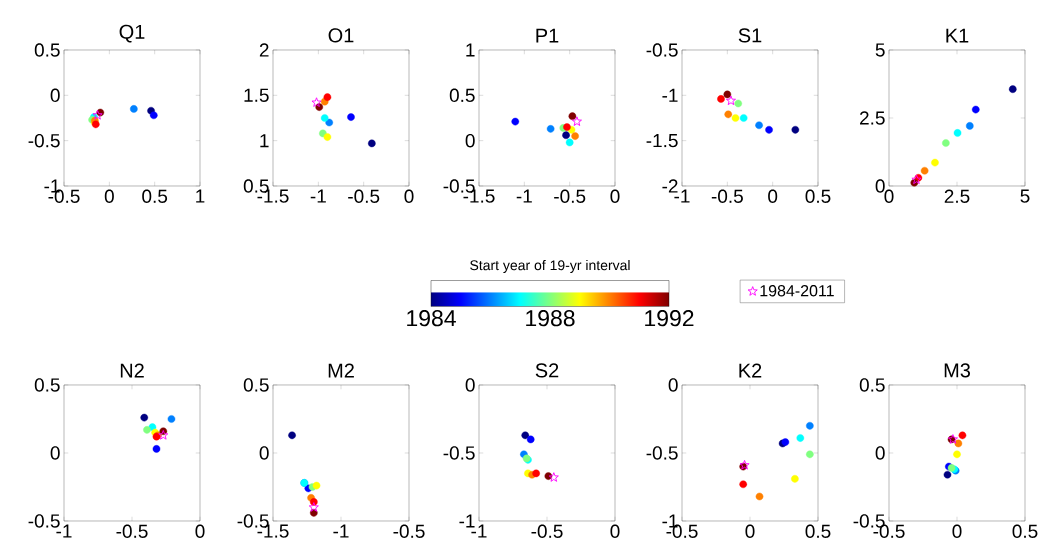 Image resolution: width=1059 pixels, height=556 pixels. Describe the element at coordinates (547, 35) in the screenshot. I see `chart-title: P1` at that location.